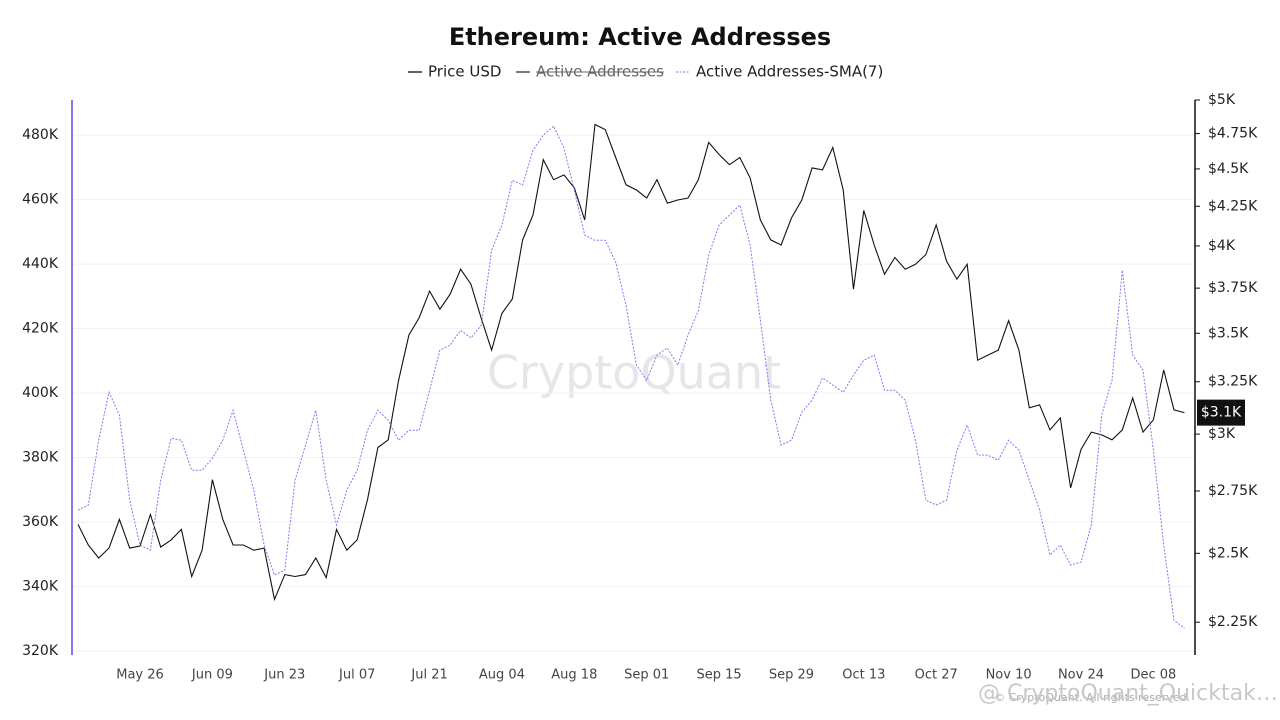 The height and width of the screenshot is (720, 1280). I want to click on x-tick-label: Sep 29, so click(791, 675).